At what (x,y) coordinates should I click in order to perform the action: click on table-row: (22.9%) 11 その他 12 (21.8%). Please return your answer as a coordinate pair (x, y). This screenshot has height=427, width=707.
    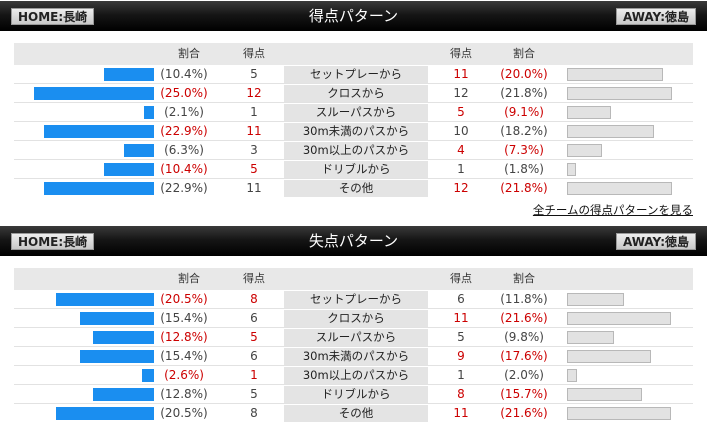
    Looking at the image, I should click on (353, 188).